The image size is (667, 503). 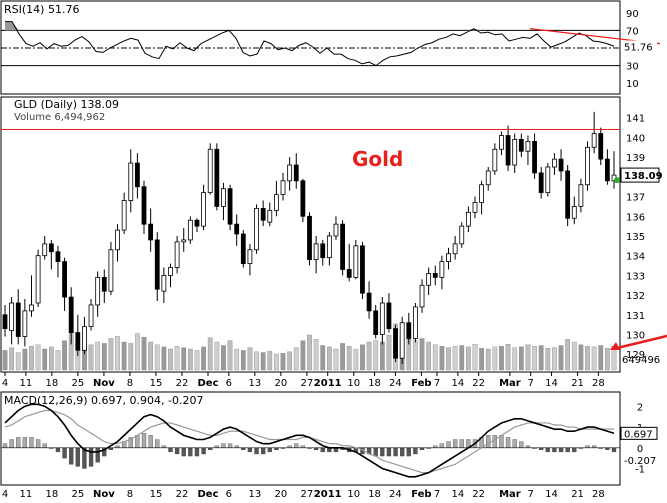 What do you see at coordinates (641, 342) in the screenshot?
I see `volume-trend-arrow` at bounding box center [641, 342].